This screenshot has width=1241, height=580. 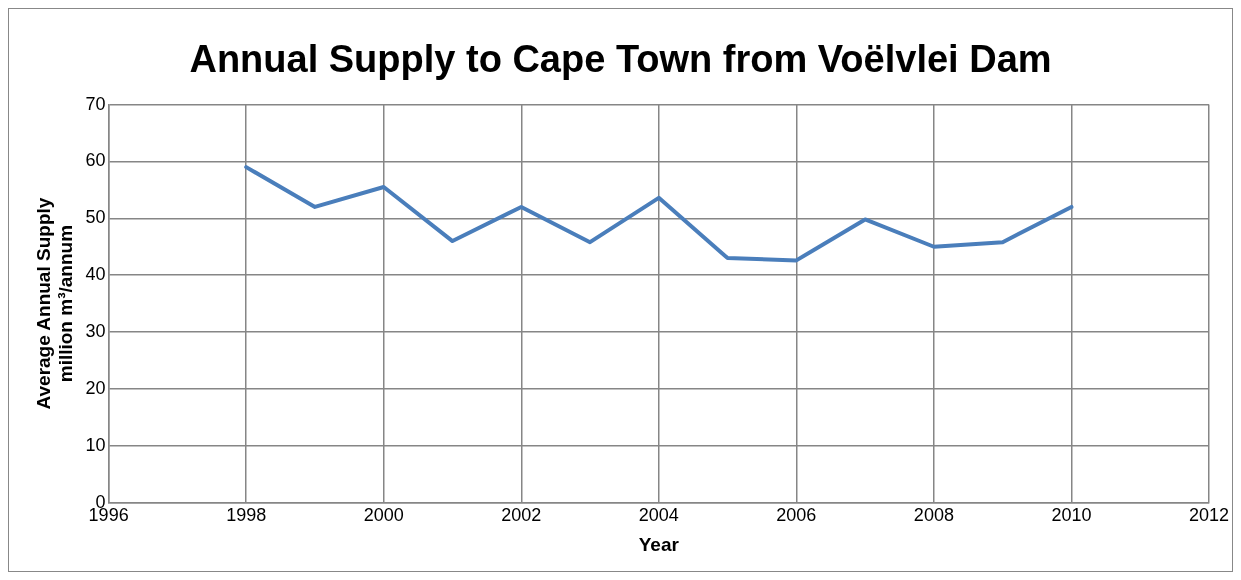 What do you see at coordinates (796, 515) in the screenshot?
I see `x-tick-label: 2006` at bounding box center [796, 515].